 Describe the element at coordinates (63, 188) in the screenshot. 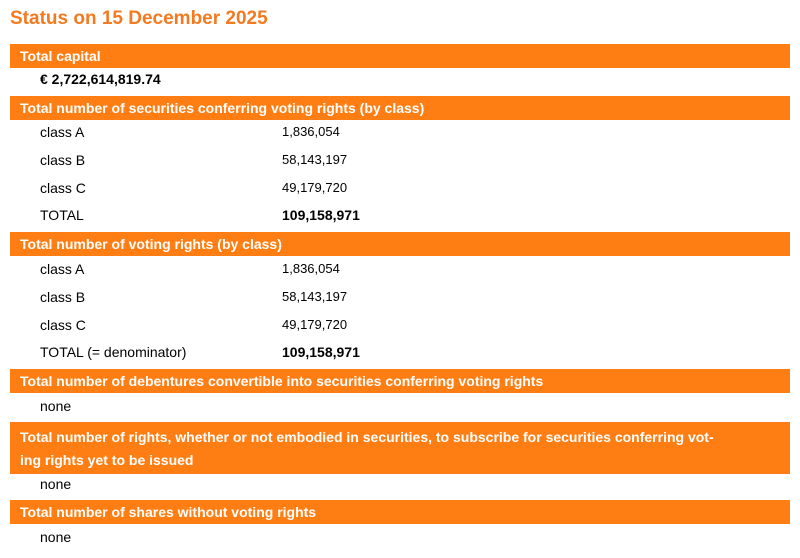

I see `securities-class-c-label: class C` at that location.